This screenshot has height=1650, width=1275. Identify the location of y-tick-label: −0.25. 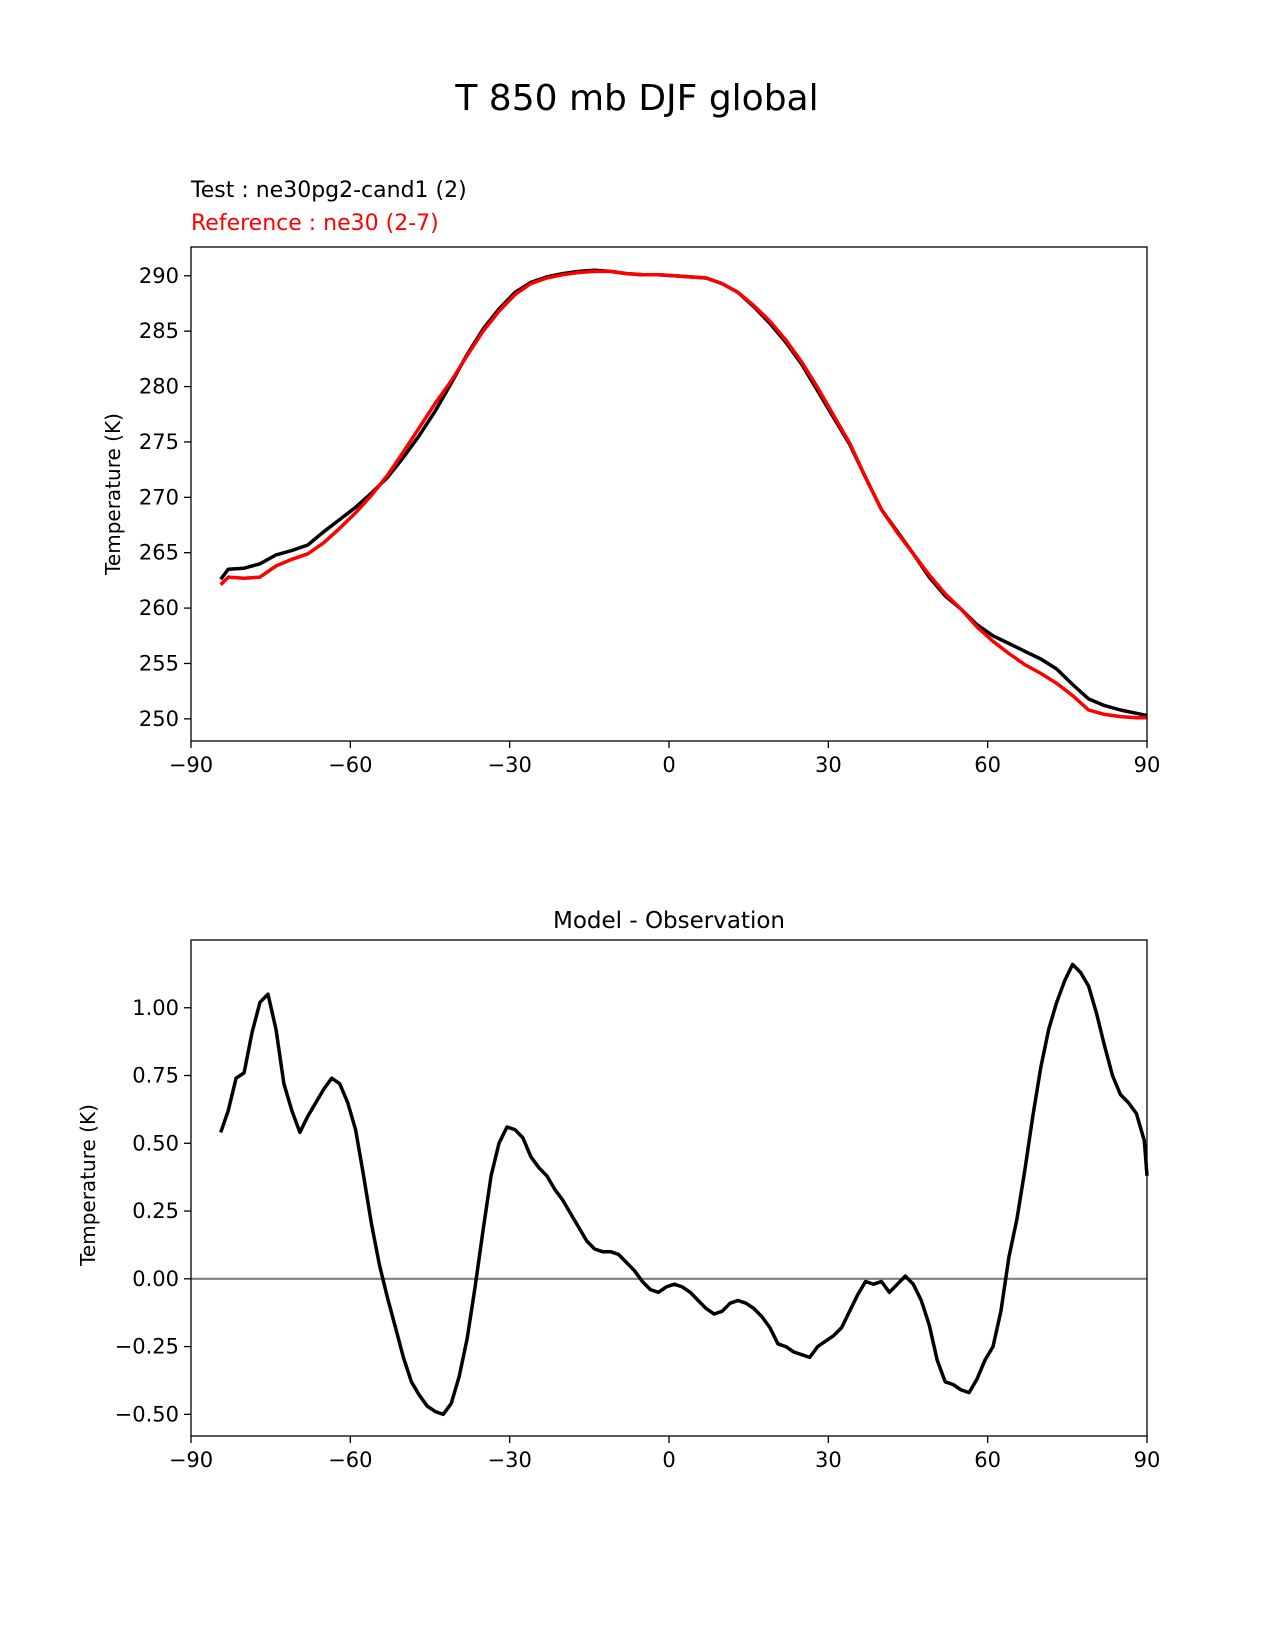
(147, 1347).